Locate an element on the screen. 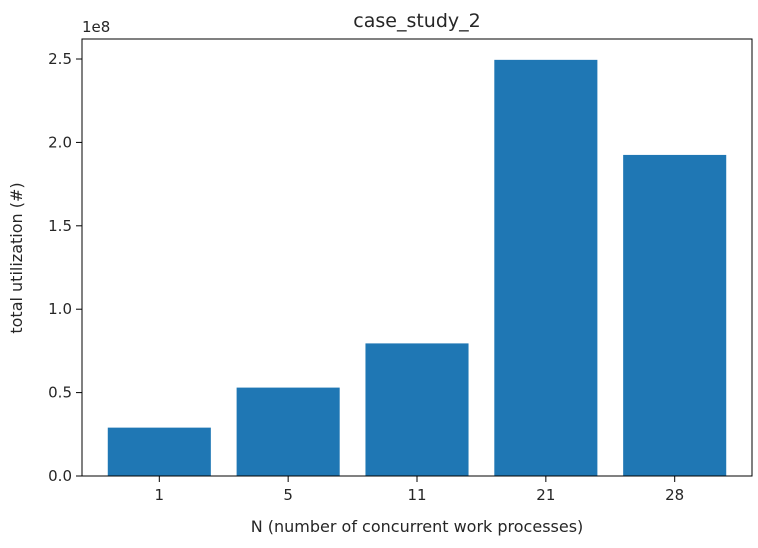 This screenshot has height=548, width=758. x-tick-label-21: 21 is located at coordinates (545, 495).